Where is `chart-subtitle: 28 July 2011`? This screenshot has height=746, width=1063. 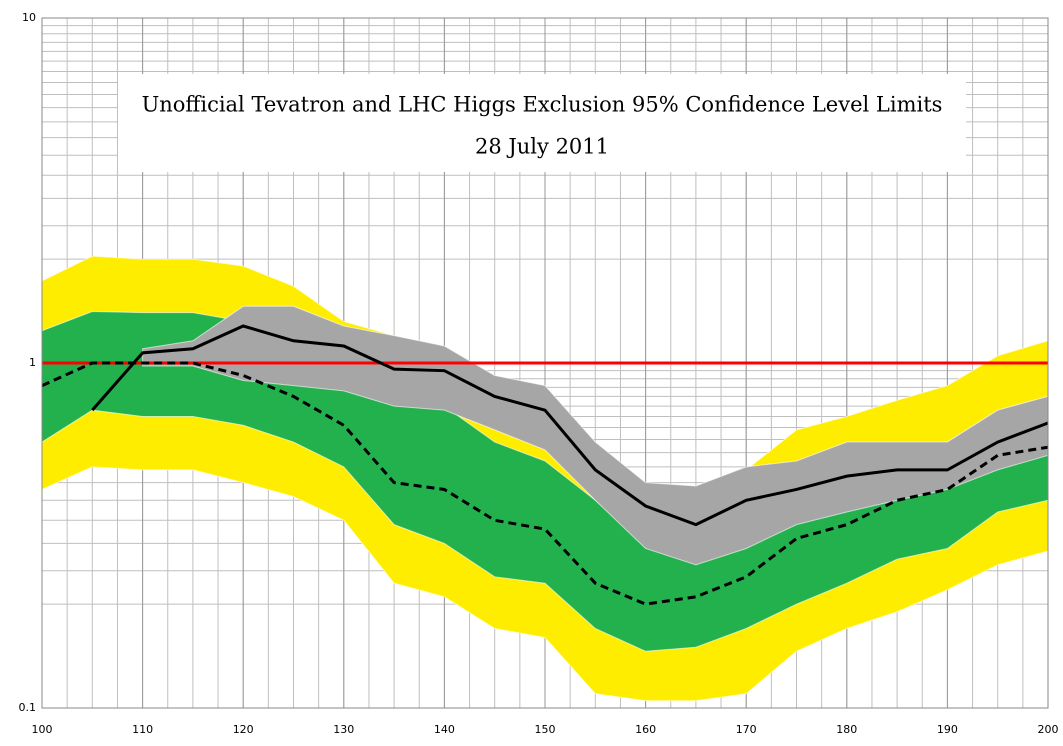
chart-subtitle: 28 July 2011 is located at coordinates (542, 147).